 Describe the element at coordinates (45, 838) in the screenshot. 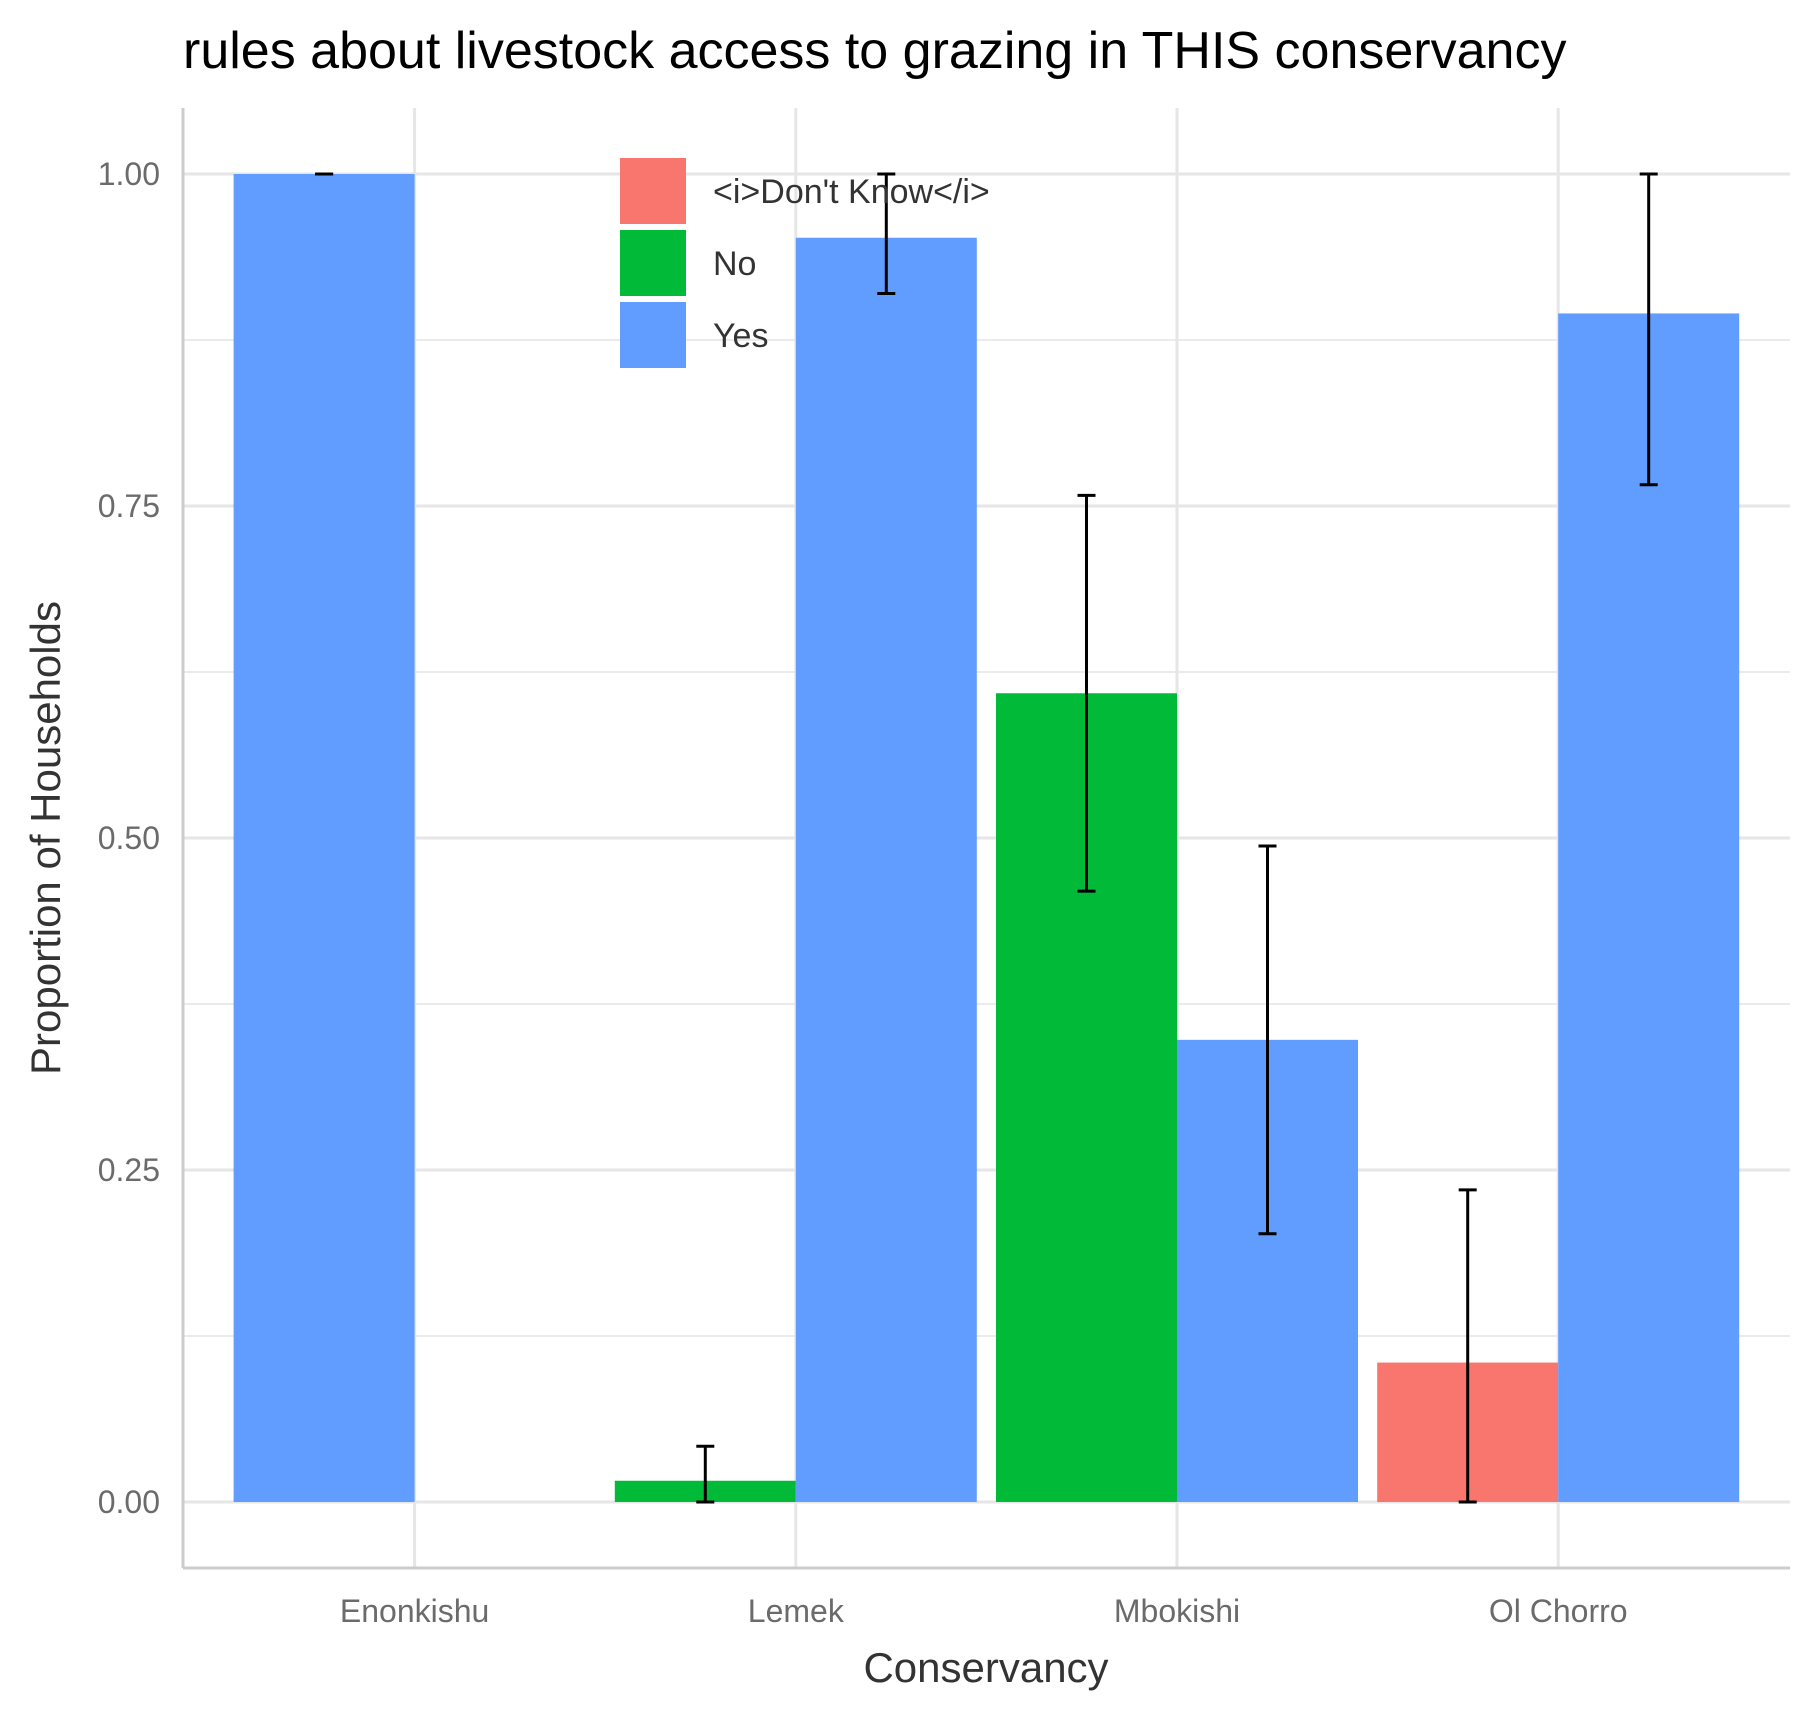

I see `y-axis-title: Proportion of Households` at that location.